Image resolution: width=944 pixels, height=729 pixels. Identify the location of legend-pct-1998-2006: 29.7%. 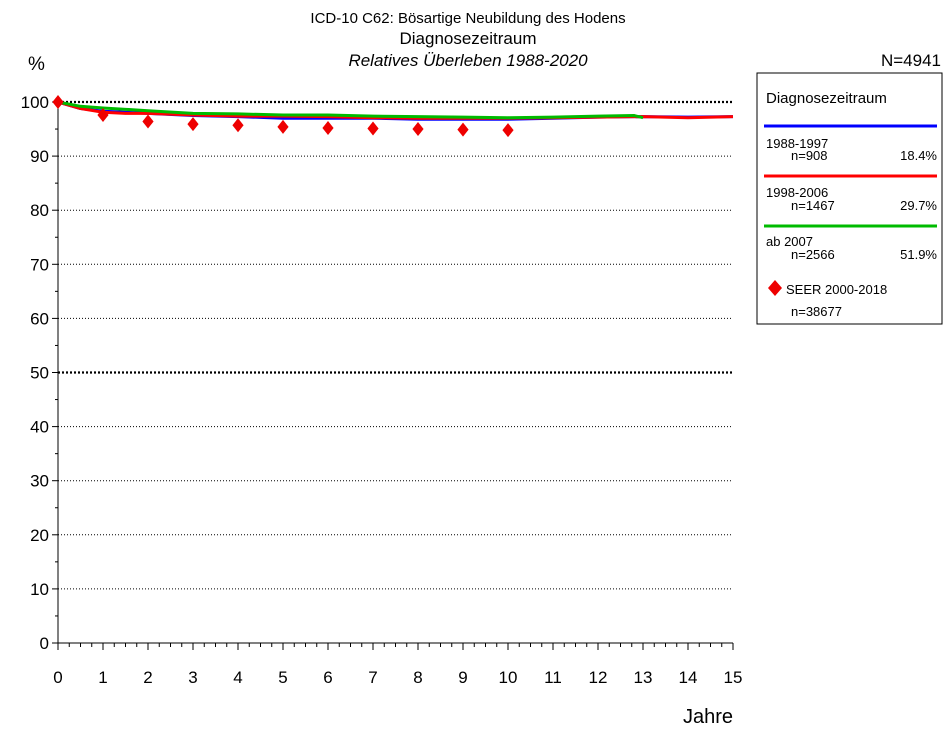
(918, 205).